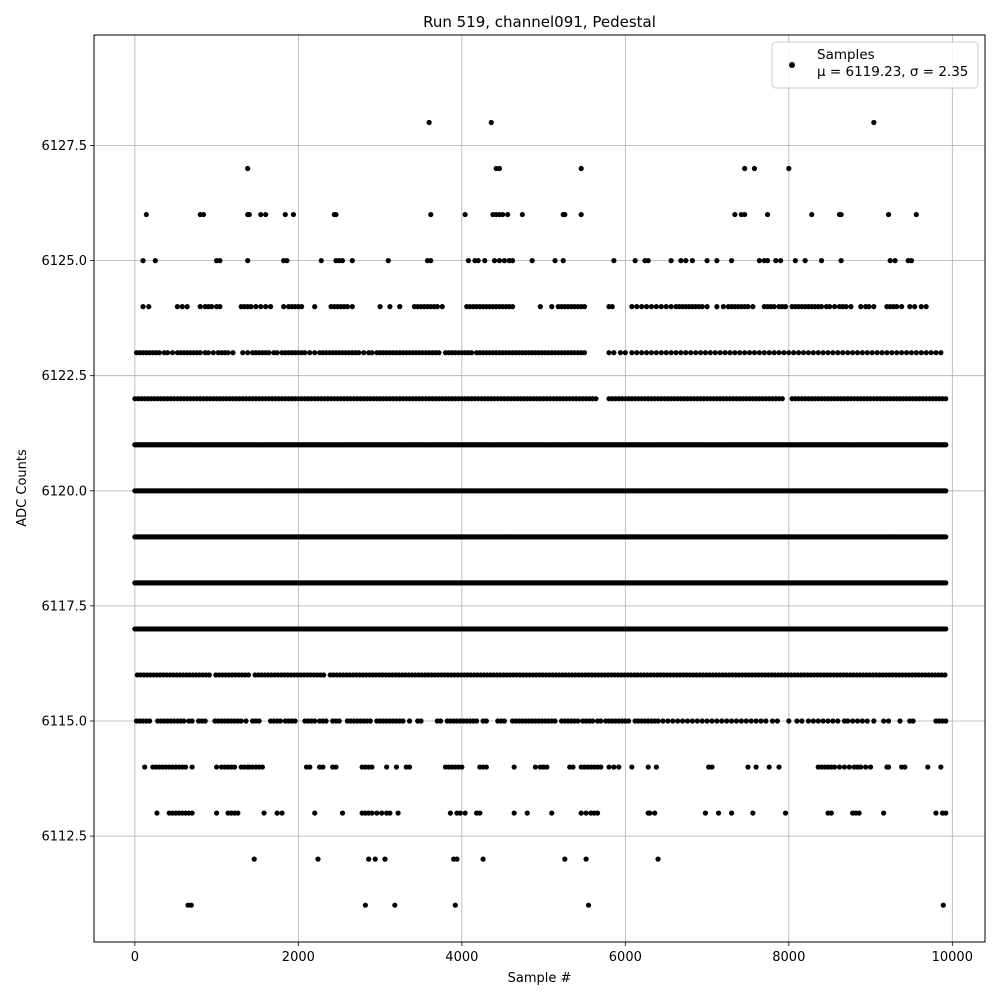 This screenshot has width=1000, height=1000. I want to click on y-tick-label: 6120.0, so click(65, 491).